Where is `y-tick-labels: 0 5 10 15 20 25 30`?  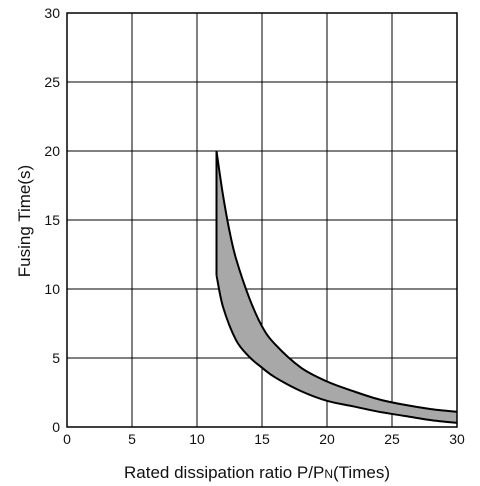 y-tick-labels: 0 5 10 15 20 25 30 is located at coordinates (52, 220).